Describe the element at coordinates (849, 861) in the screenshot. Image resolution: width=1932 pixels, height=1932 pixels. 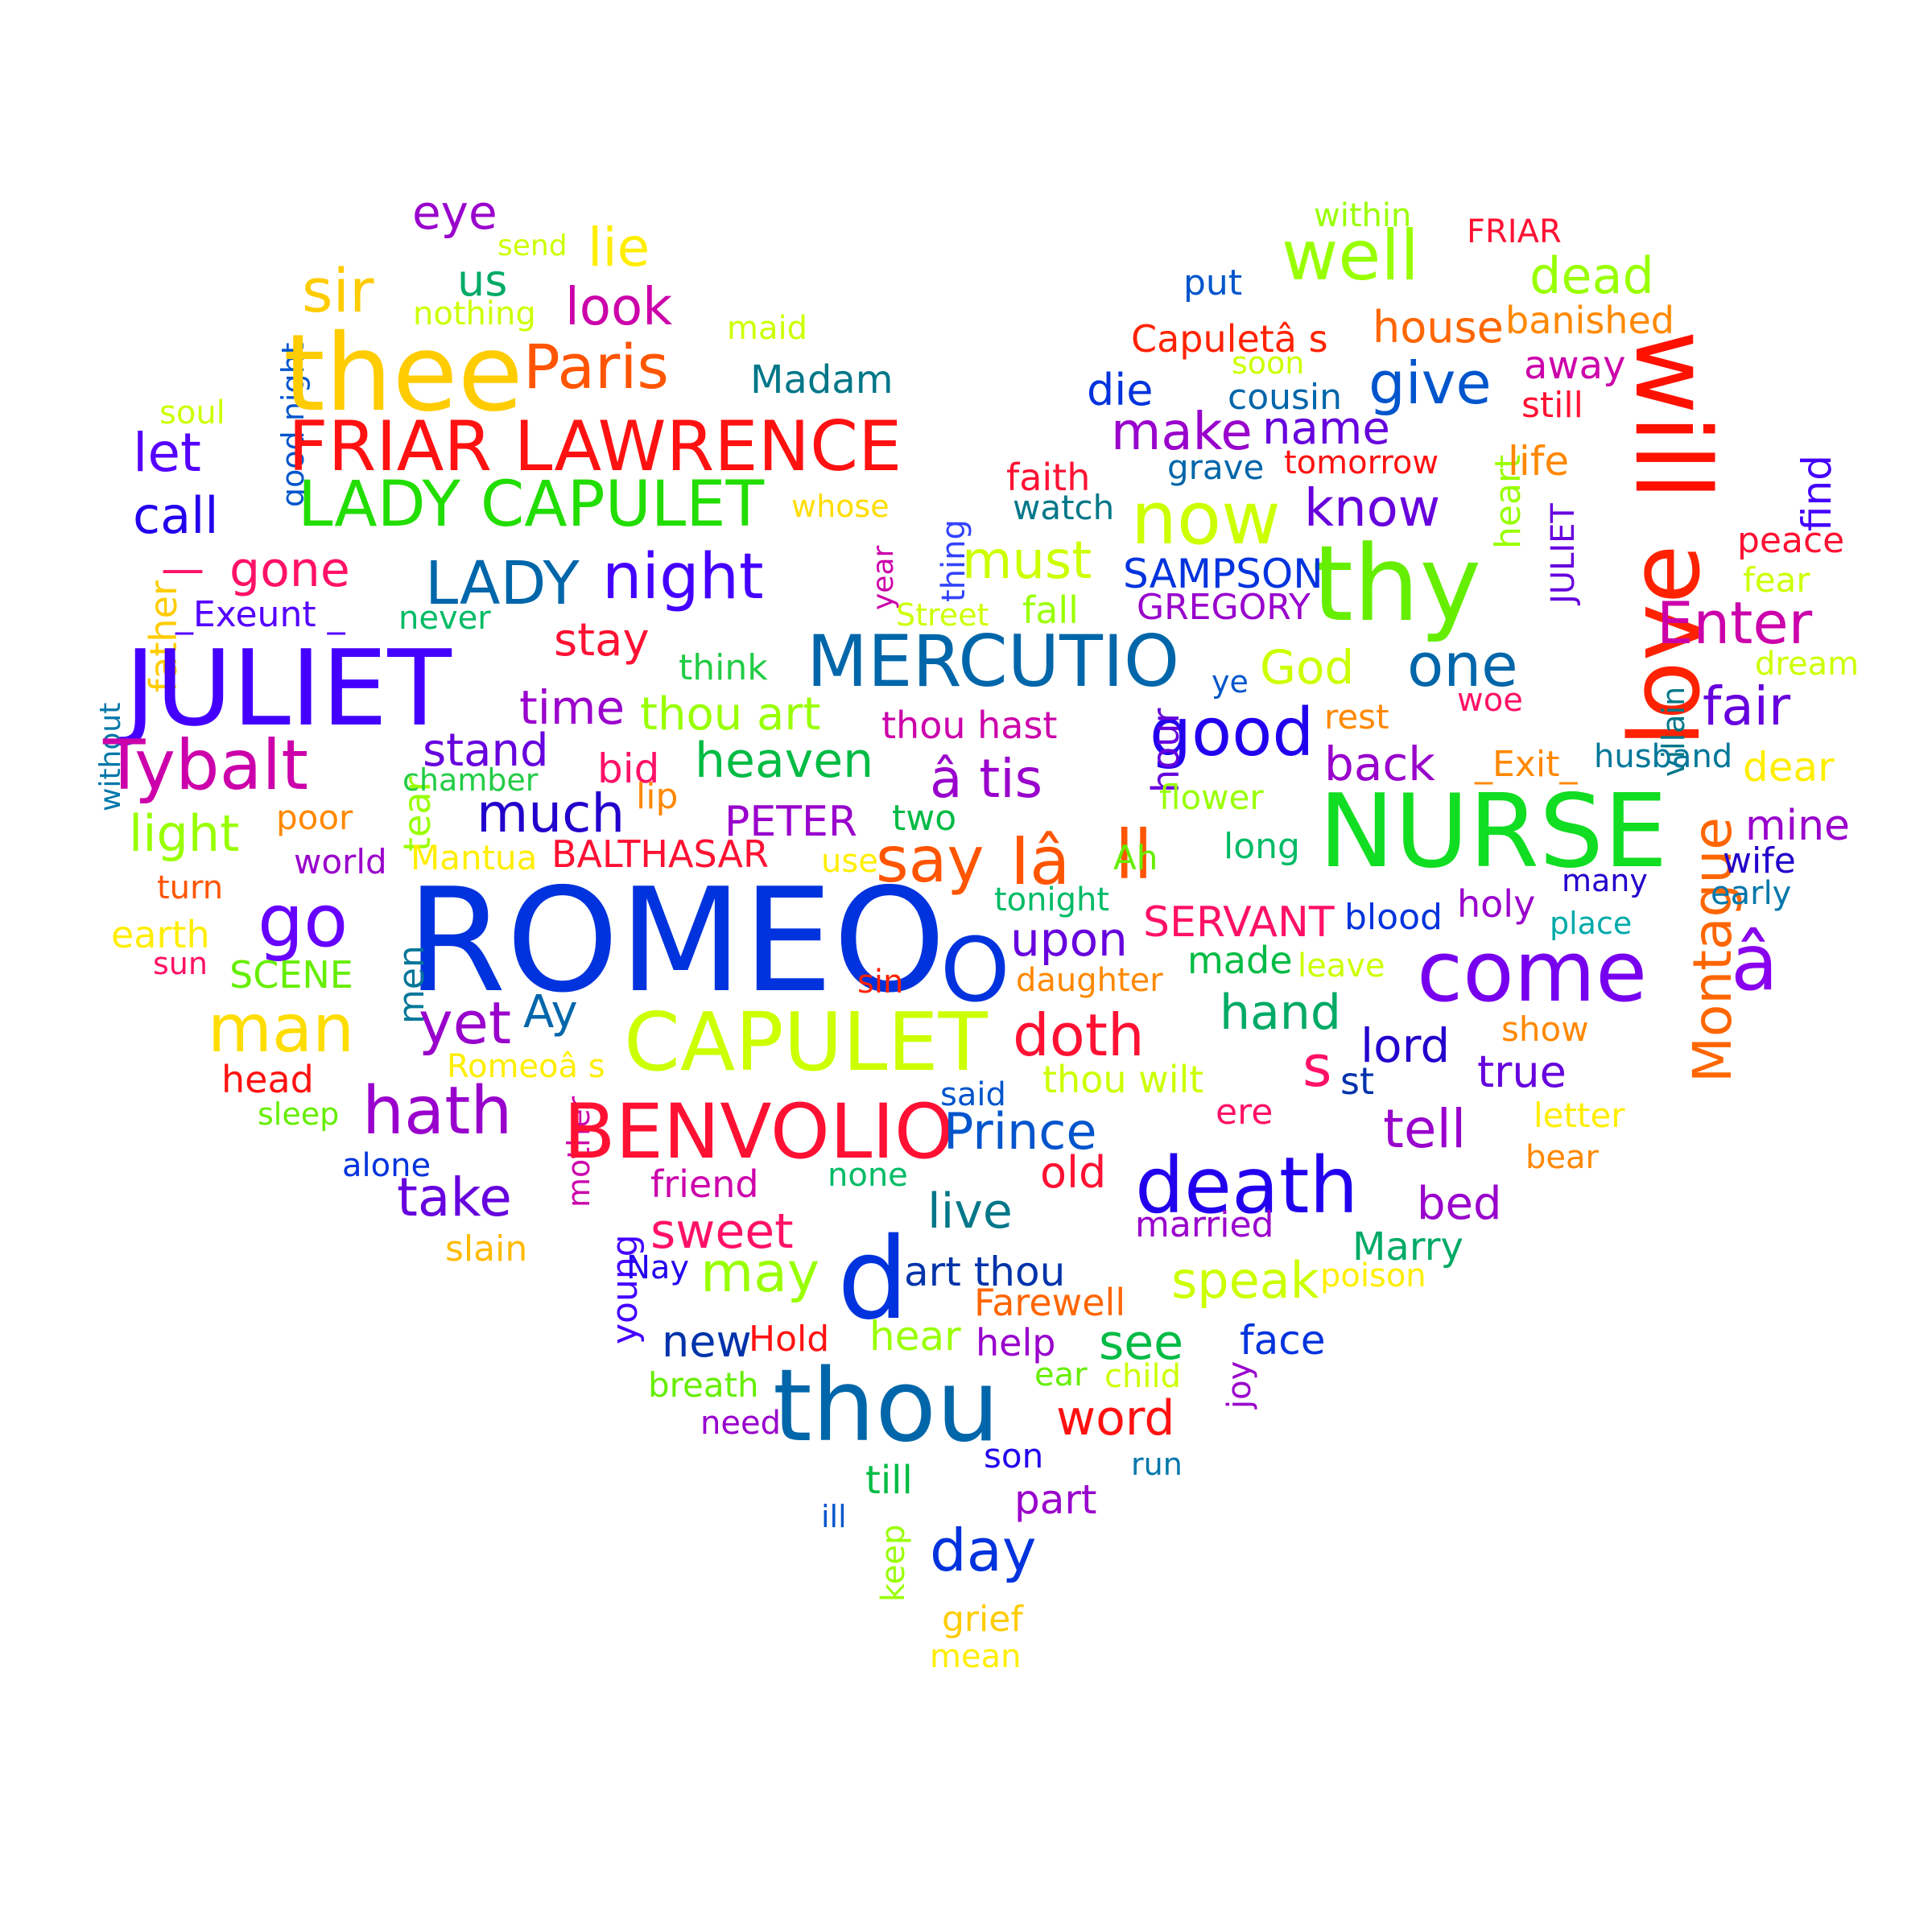
I see `word-use: use` at that location.